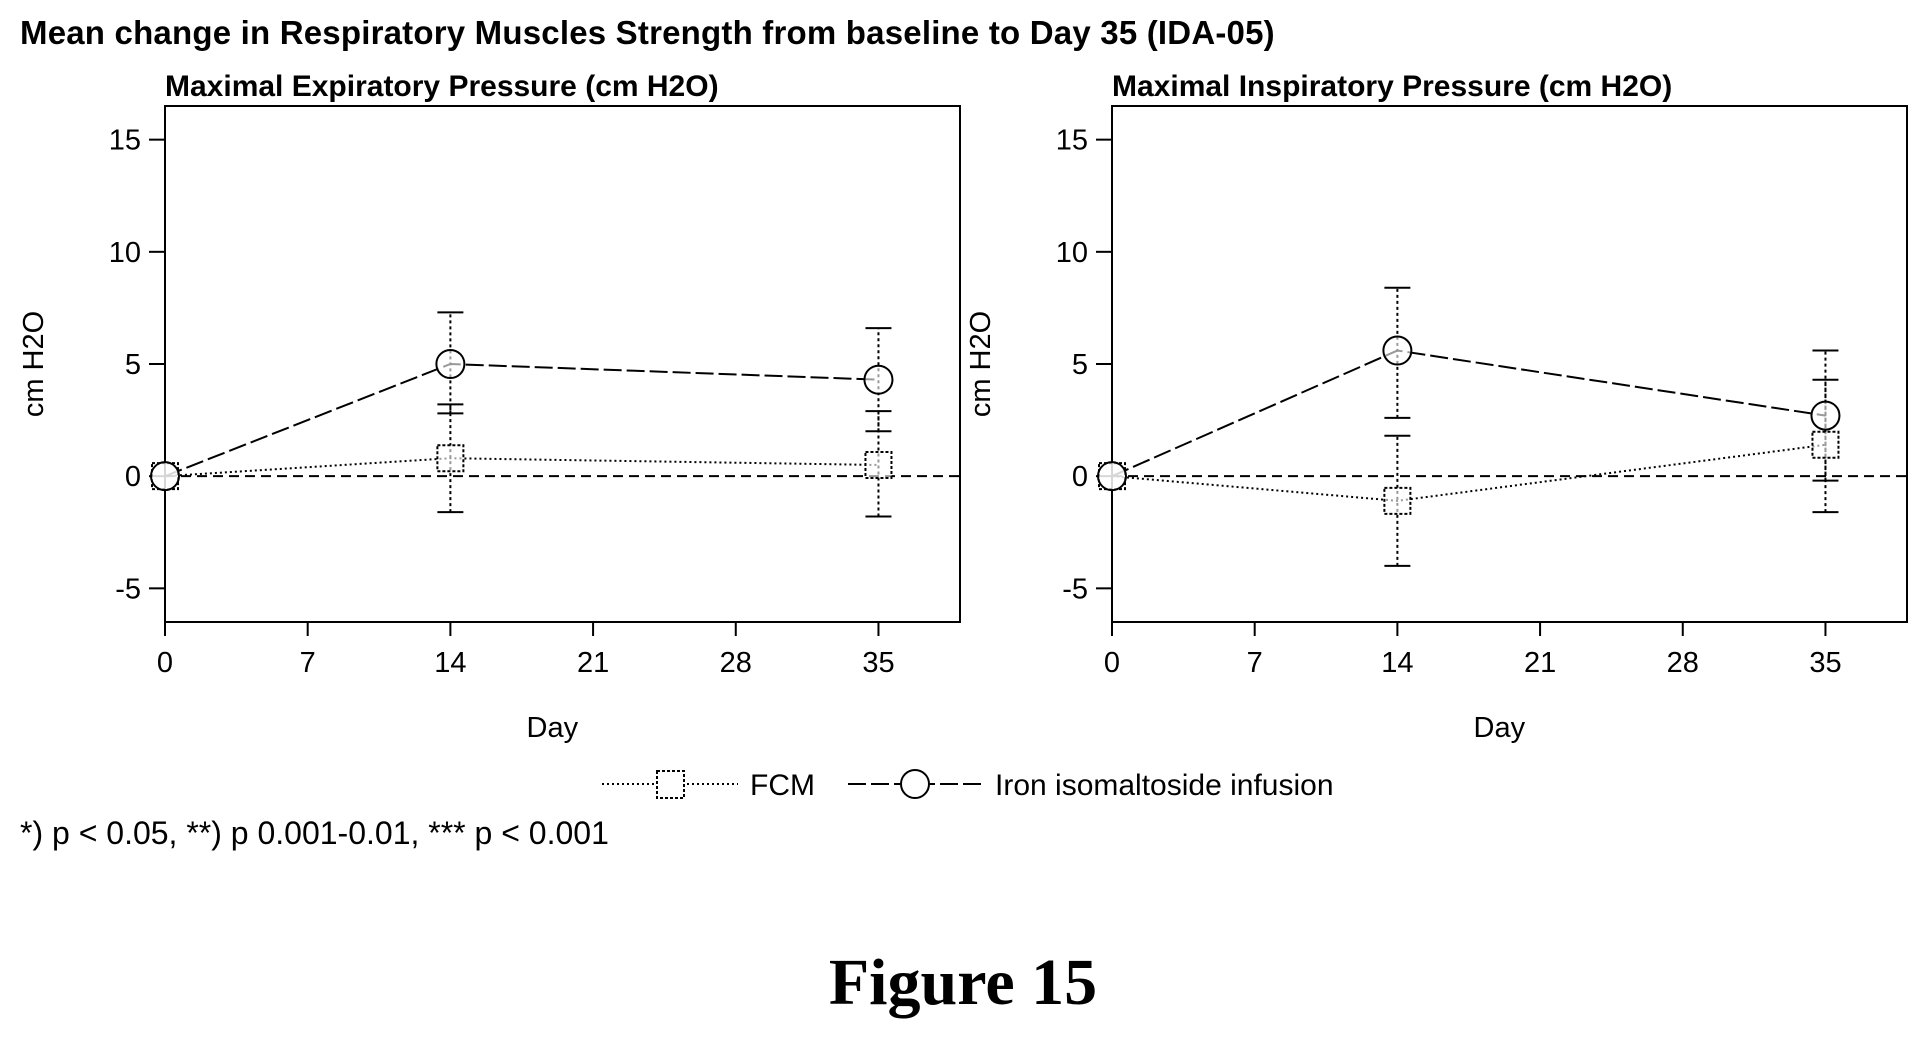  Describe the element at coordinates (593, 663) in the screenshot. I see `mep-x-tick-label: 21` at that location.